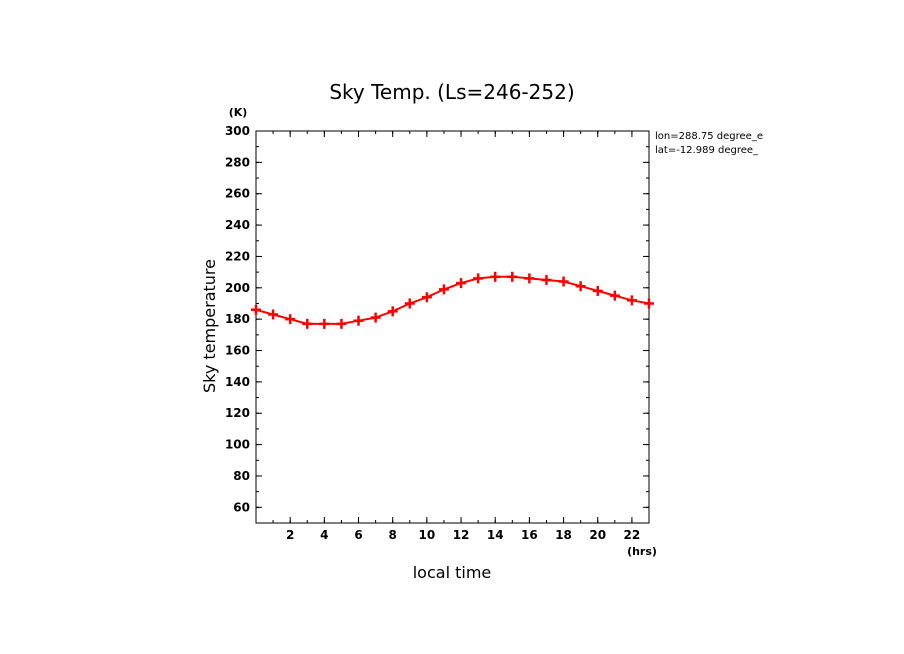 The height and width of the screenshot is (654, 904). I want to click on x-tick-label: 14, so click(495, 535).